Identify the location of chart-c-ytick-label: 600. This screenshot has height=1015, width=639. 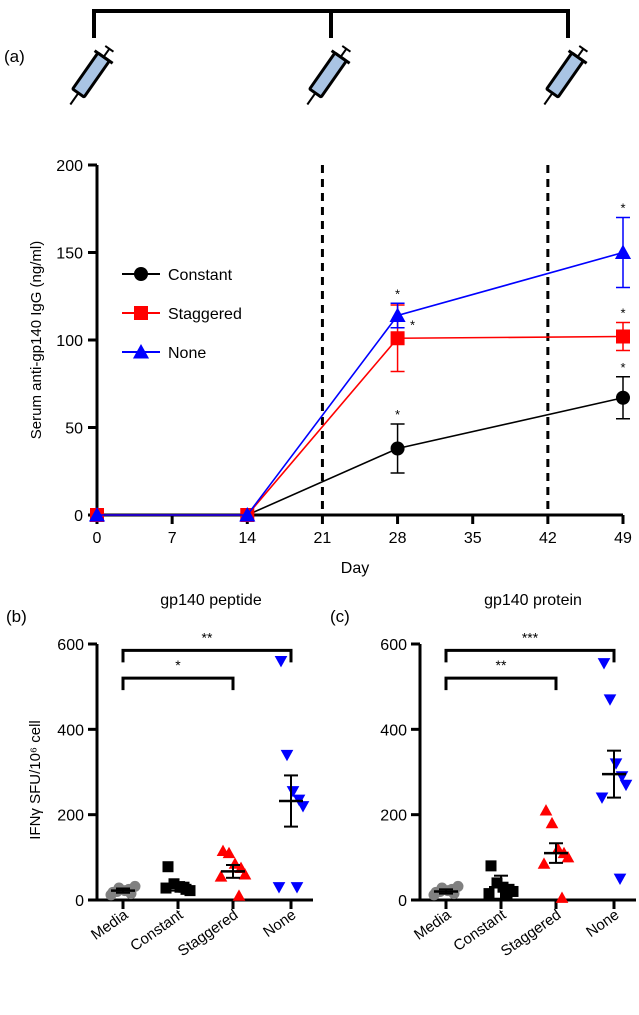
(393, 645).